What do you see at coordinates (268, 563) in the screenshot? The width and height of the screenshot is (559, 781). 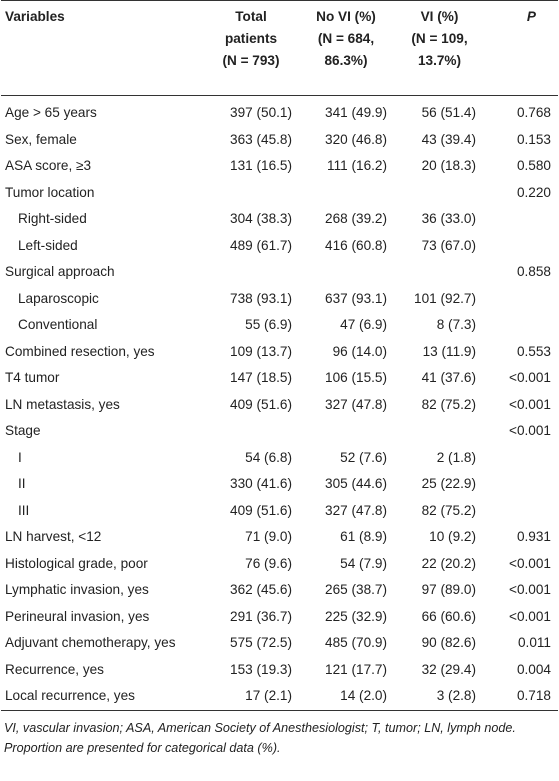 I see `cell-total: 76 (9.6)` at bounding box center [268, 563].